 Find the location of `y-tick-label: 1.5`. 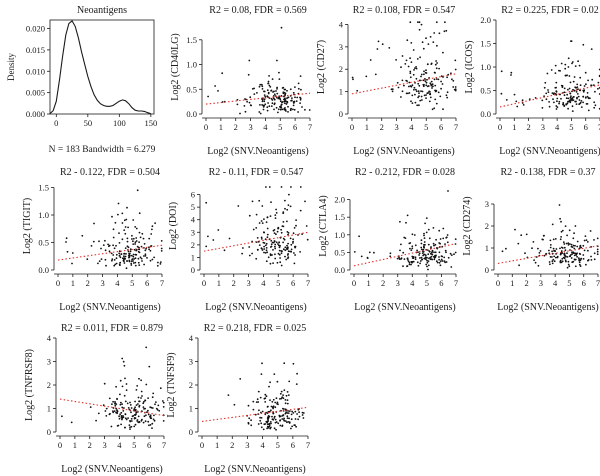

y-tick-label: 1.5 is located at coordinates (485, 44).